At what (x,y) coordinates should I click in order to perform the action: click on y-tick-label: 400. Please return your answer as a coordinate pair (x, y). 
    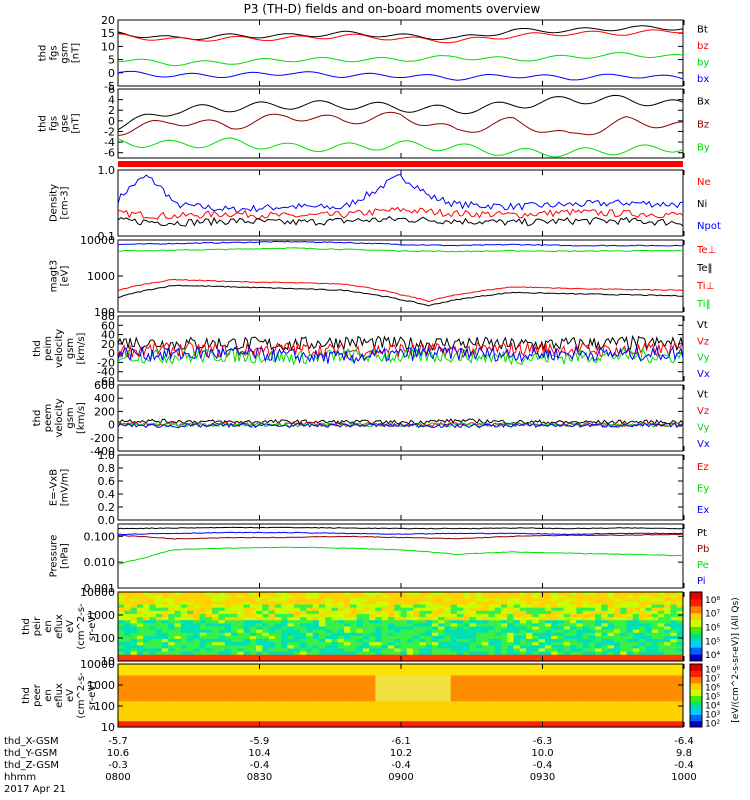
    Looking at the image, I should click on (104, 398).